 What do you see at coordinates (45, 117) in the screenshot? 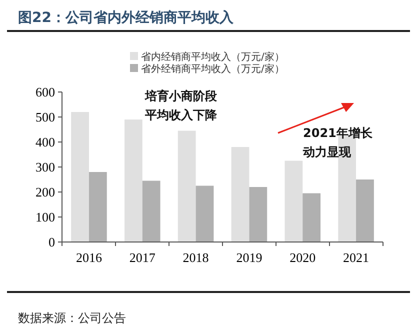
I see `y-tick-label: 500` at bounding box center [45, 117].